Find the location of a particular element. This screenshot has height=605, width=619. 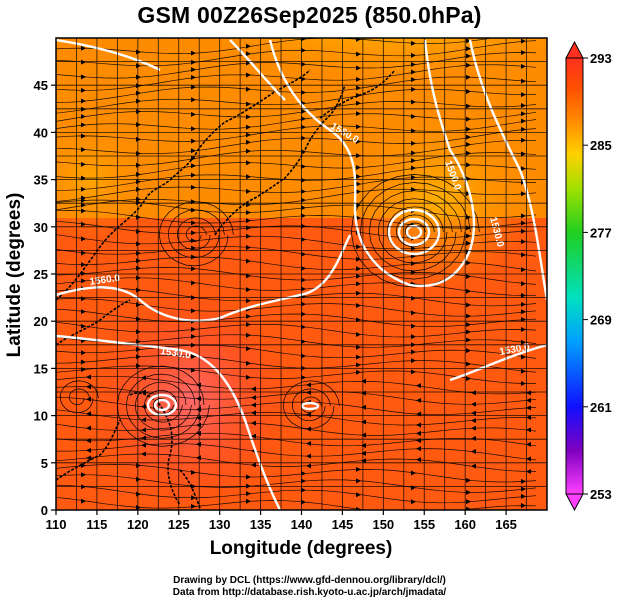

x-tick-label: 165 is located at coordinates (506, 524).